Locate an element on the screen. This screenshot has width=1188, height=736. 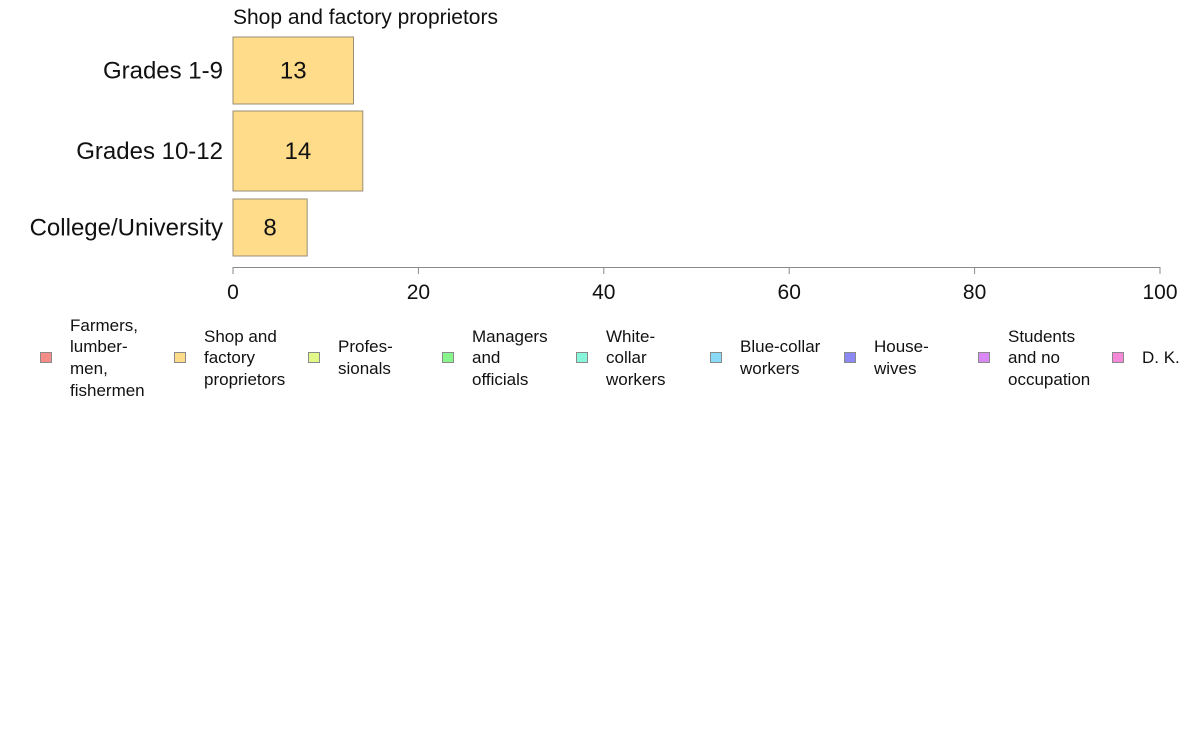
legend-label: House- wives is located at coordinates (901, 357).